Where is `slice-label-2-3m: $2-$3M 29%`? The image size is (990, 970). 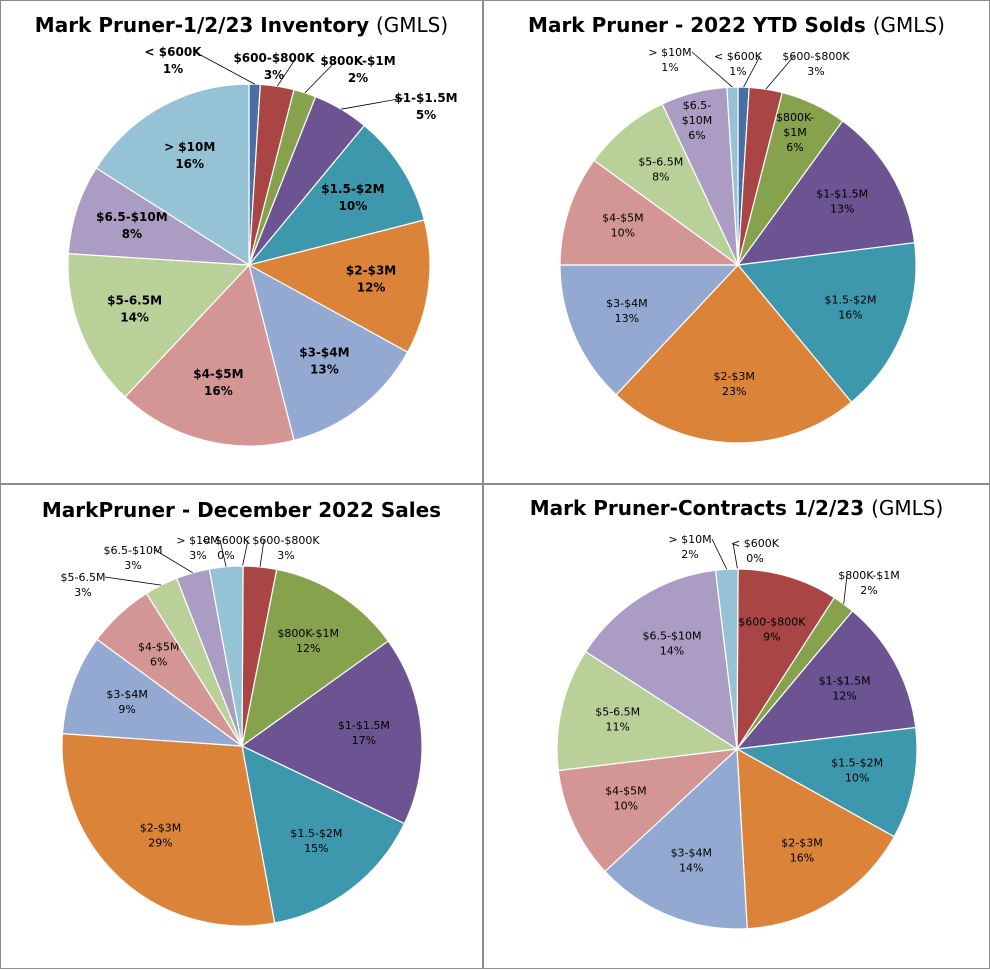
slice-label-2-3m: $2-$3M 29% is located at coordinates (160, 835).